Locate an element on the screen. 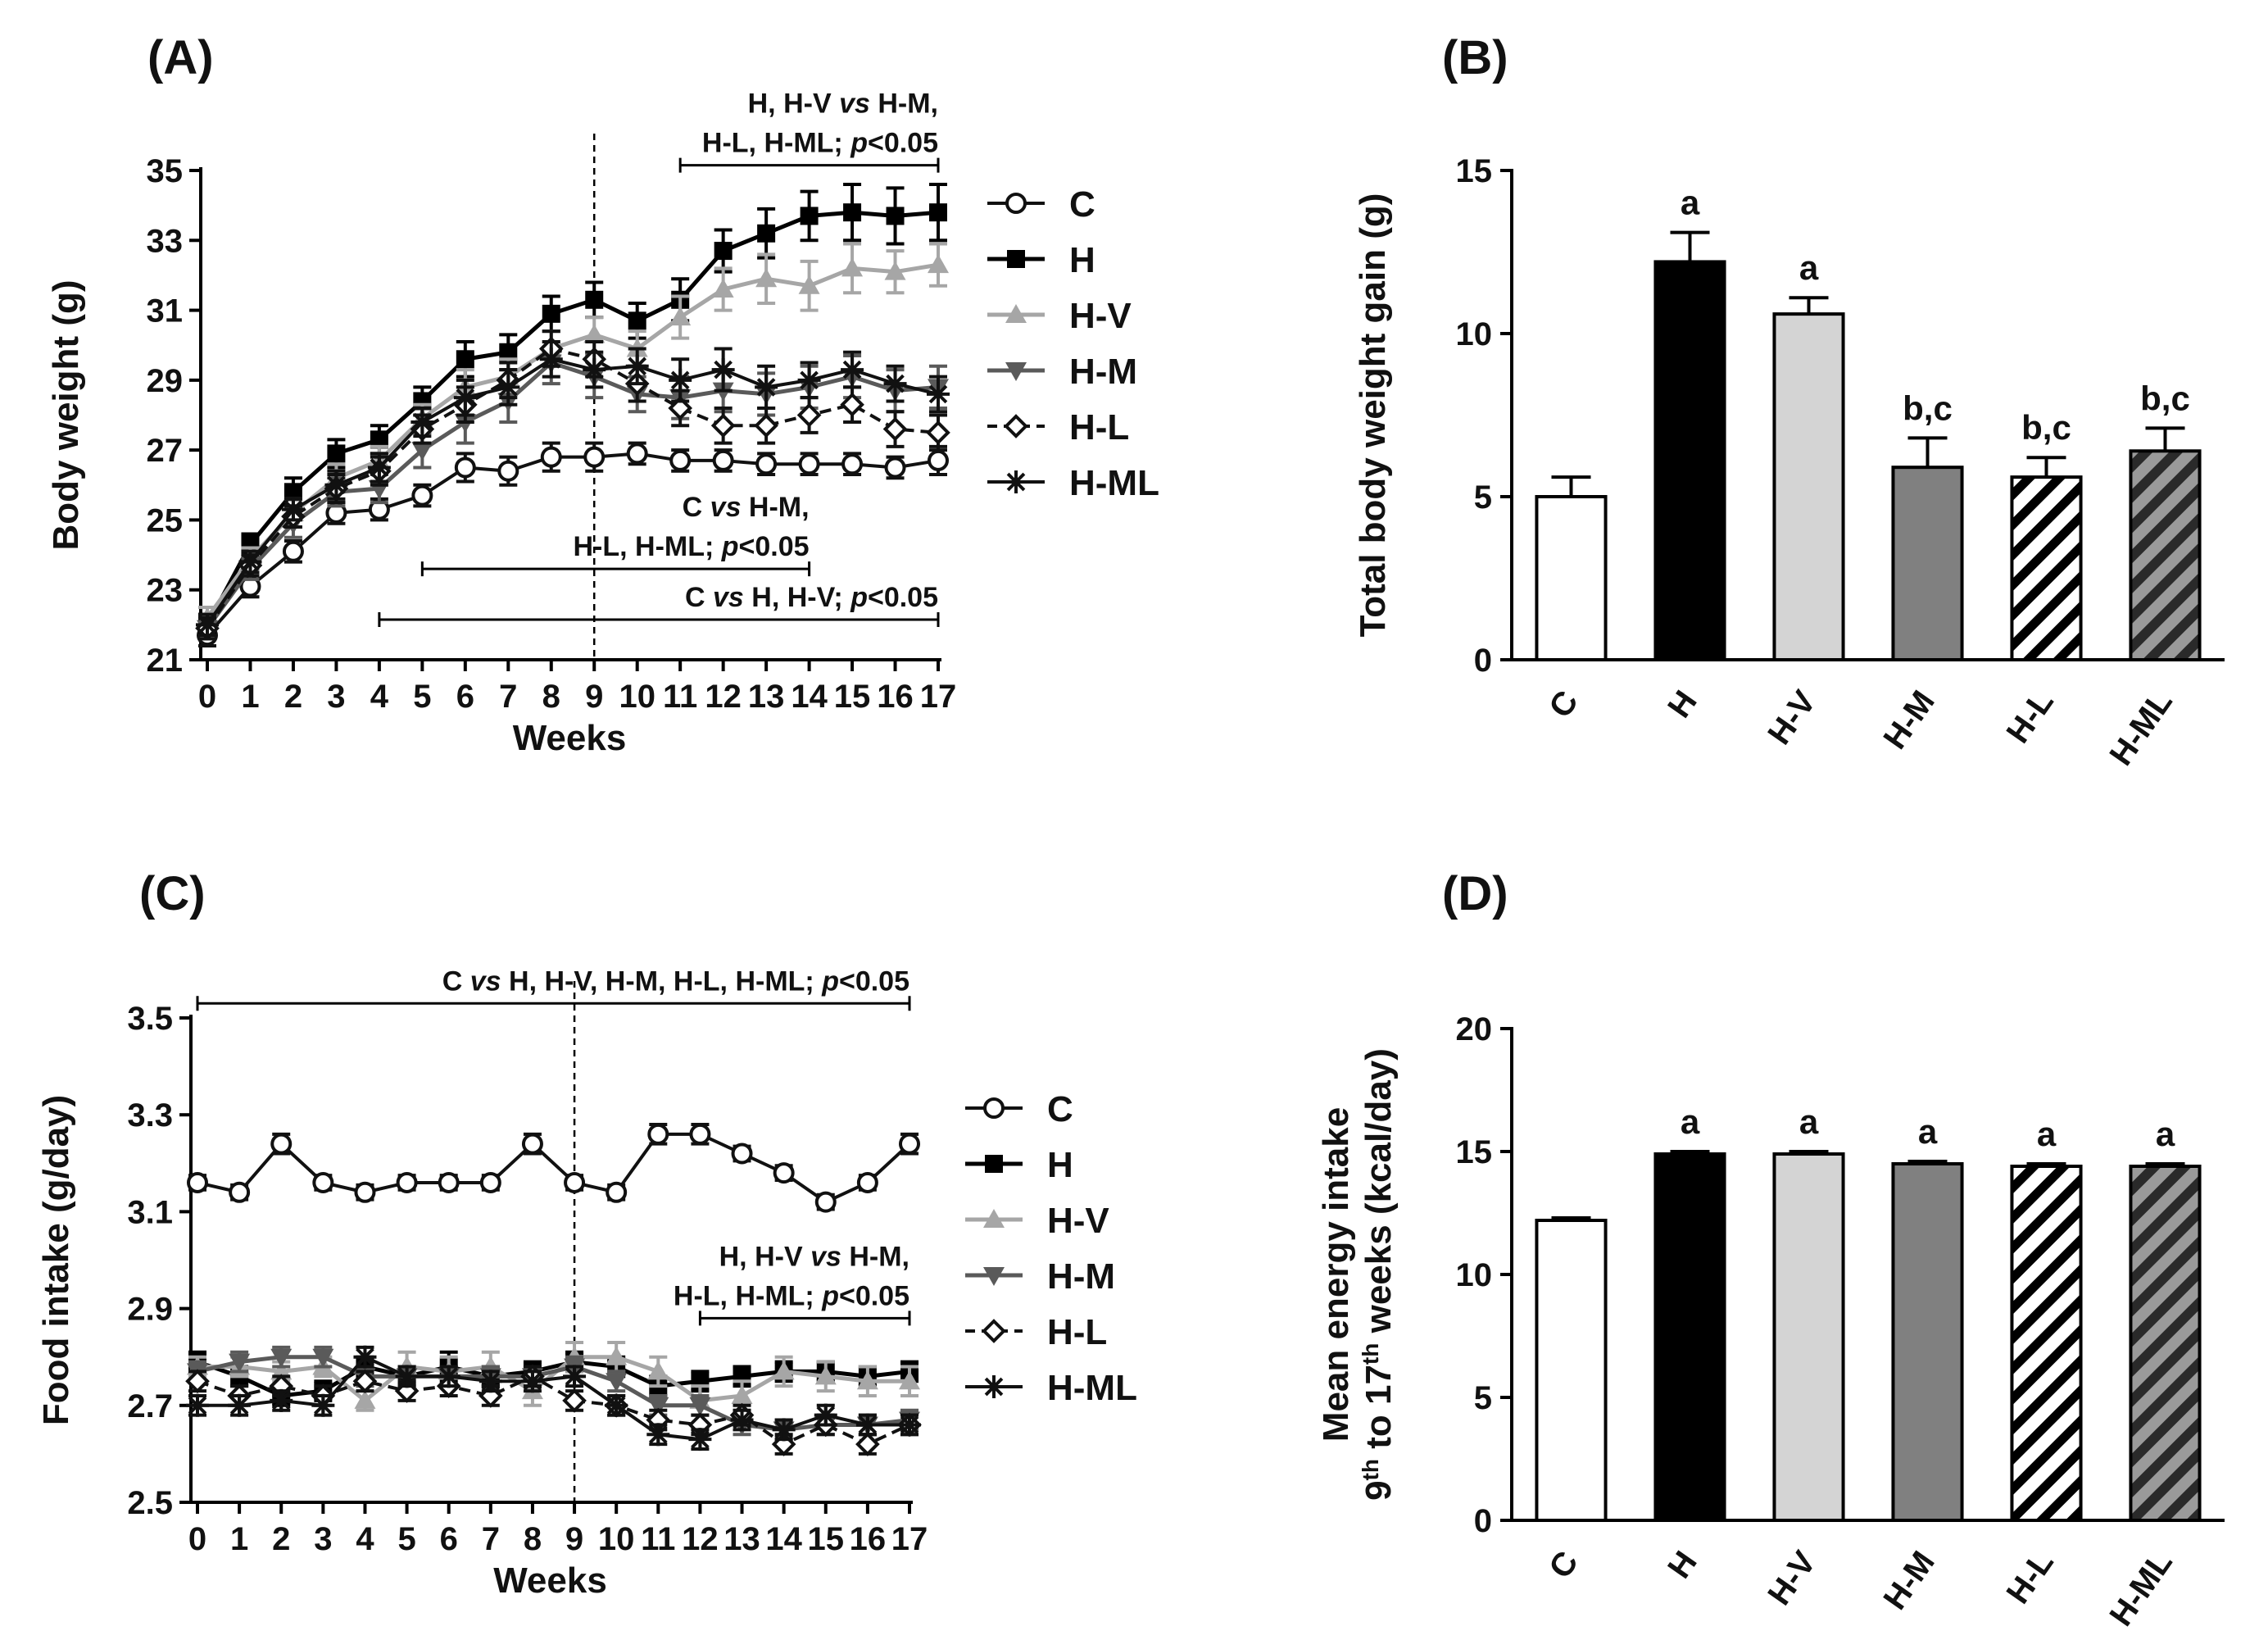  significance-bracket: C vs H, H-V, H-M, H-L, H-ML; p<0.05 is located at coordinates (553, 988).